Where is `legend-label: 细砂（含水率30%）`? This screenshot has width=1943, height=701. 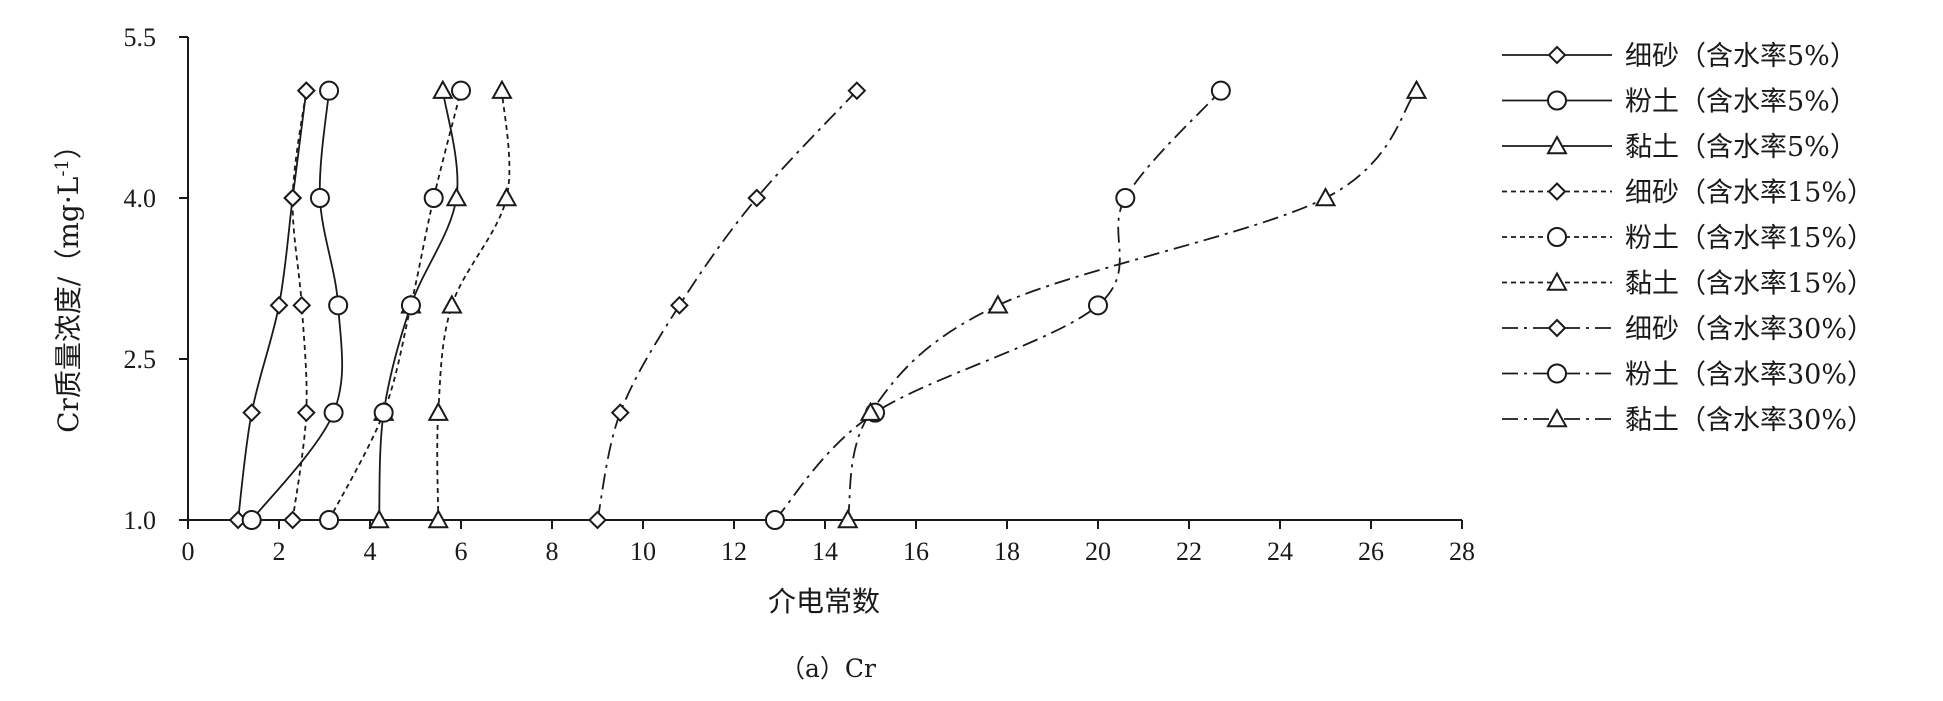 legend-label: 细砂（含水率30%） is located at coordinates (1749, 329).